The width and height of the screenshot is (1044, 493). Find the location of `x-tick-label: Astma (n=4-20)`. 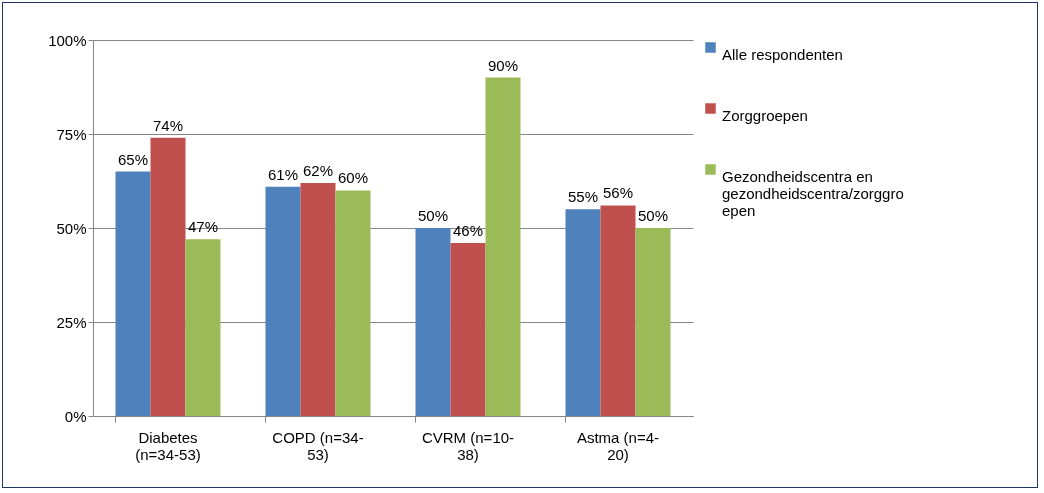

x-tick-label: Astma (n=4-20) is located at coordinates (618, 445).